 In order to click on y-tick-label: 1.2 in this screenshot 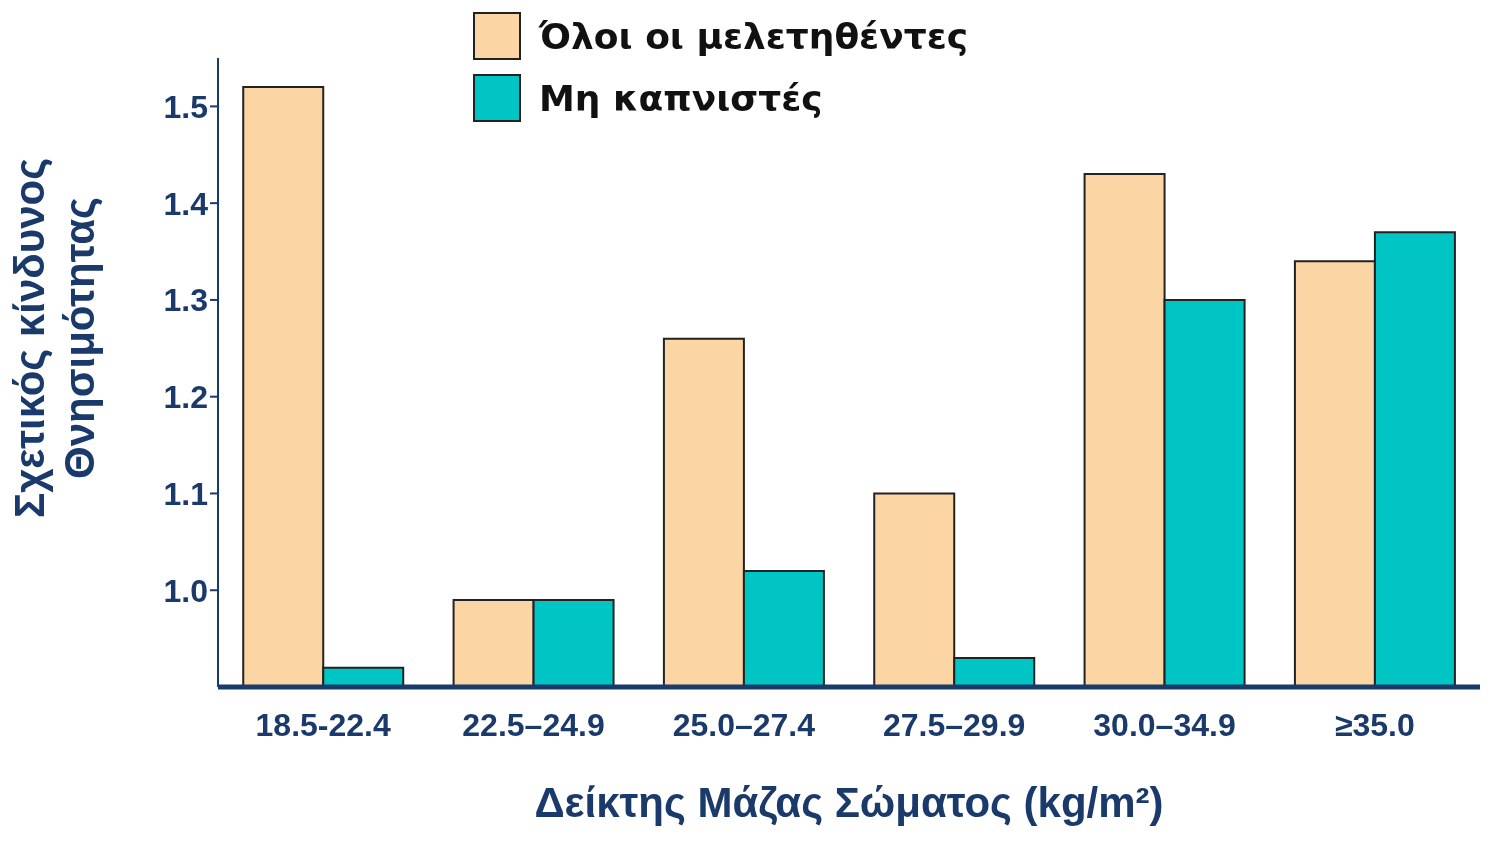, I will do `click(185, 397)`.